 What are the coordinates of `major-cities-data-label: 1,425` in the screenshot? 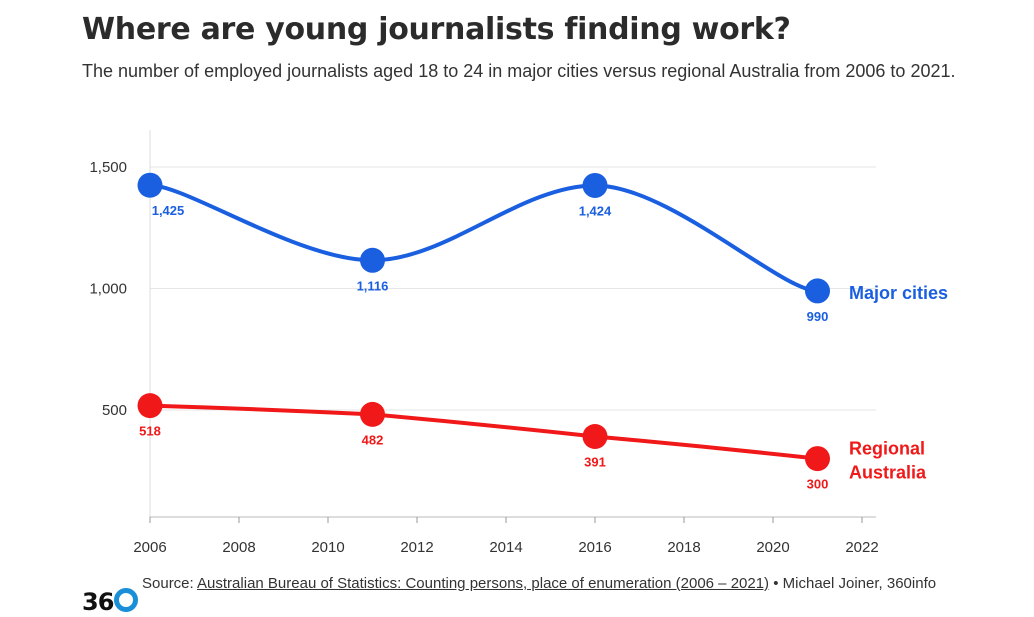 It's located at (168, 210).